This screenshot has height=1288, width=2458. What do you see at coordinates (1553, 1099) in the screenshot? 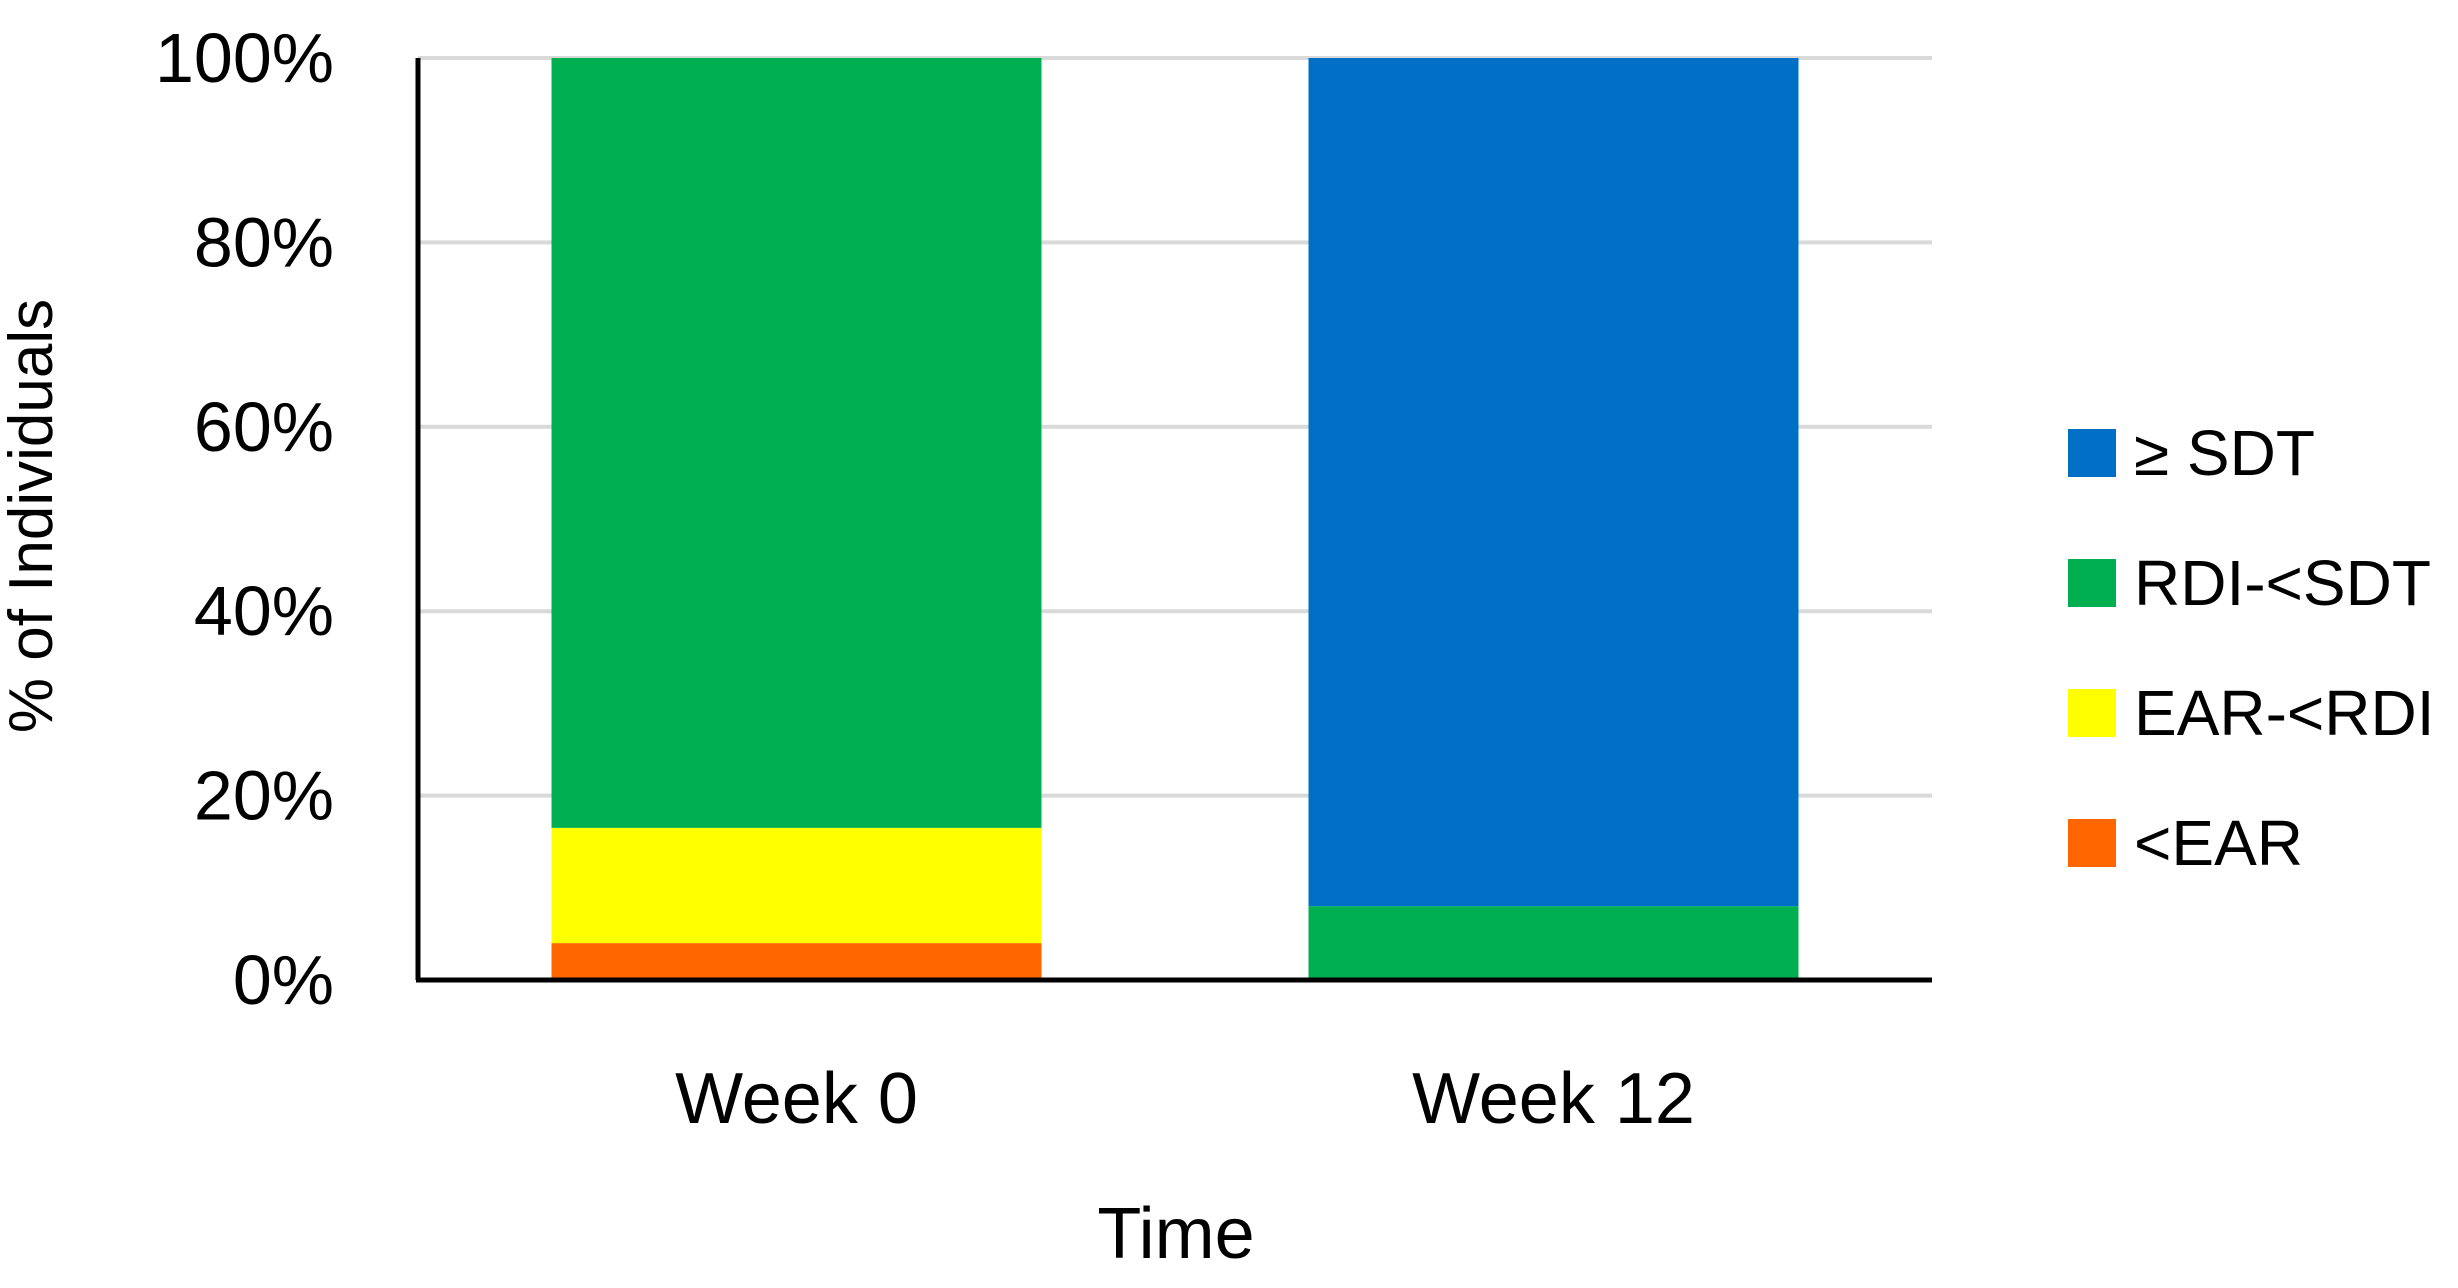
I see `x-tick-label: Week 12` at bounding box center [1553, 1099].